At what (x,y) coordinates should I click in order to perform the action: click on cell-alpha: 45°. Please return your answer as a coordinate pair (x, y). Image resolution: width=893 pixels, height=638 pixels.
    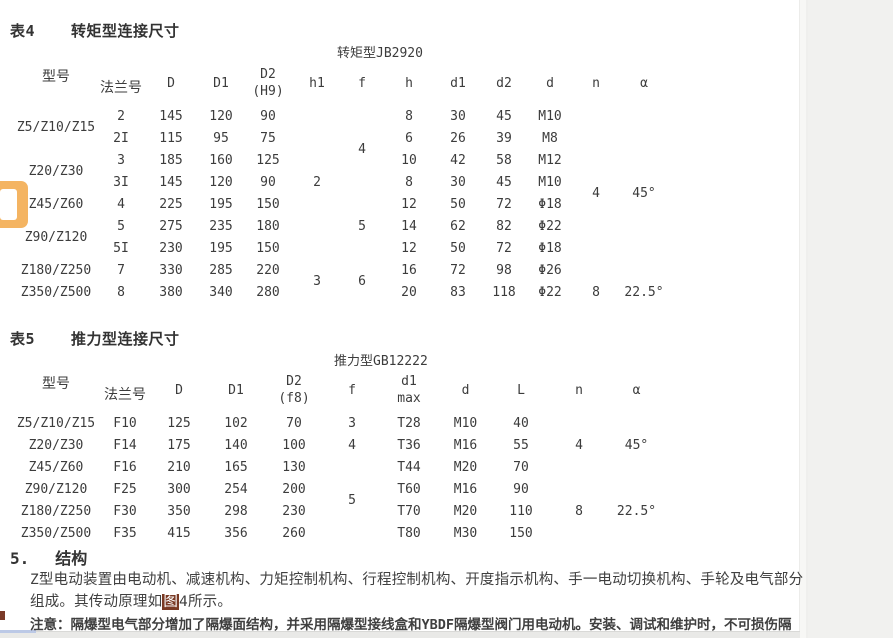
    Looking at the image, I should click on (636, 445).